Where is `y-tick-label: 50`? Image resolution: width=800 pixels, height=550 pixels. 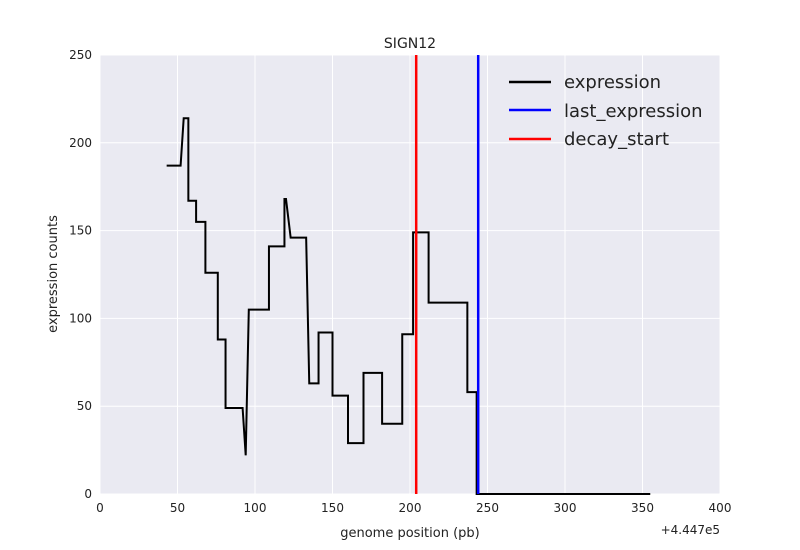 y-tick-label: 50 is located at coordinates (84, 406).